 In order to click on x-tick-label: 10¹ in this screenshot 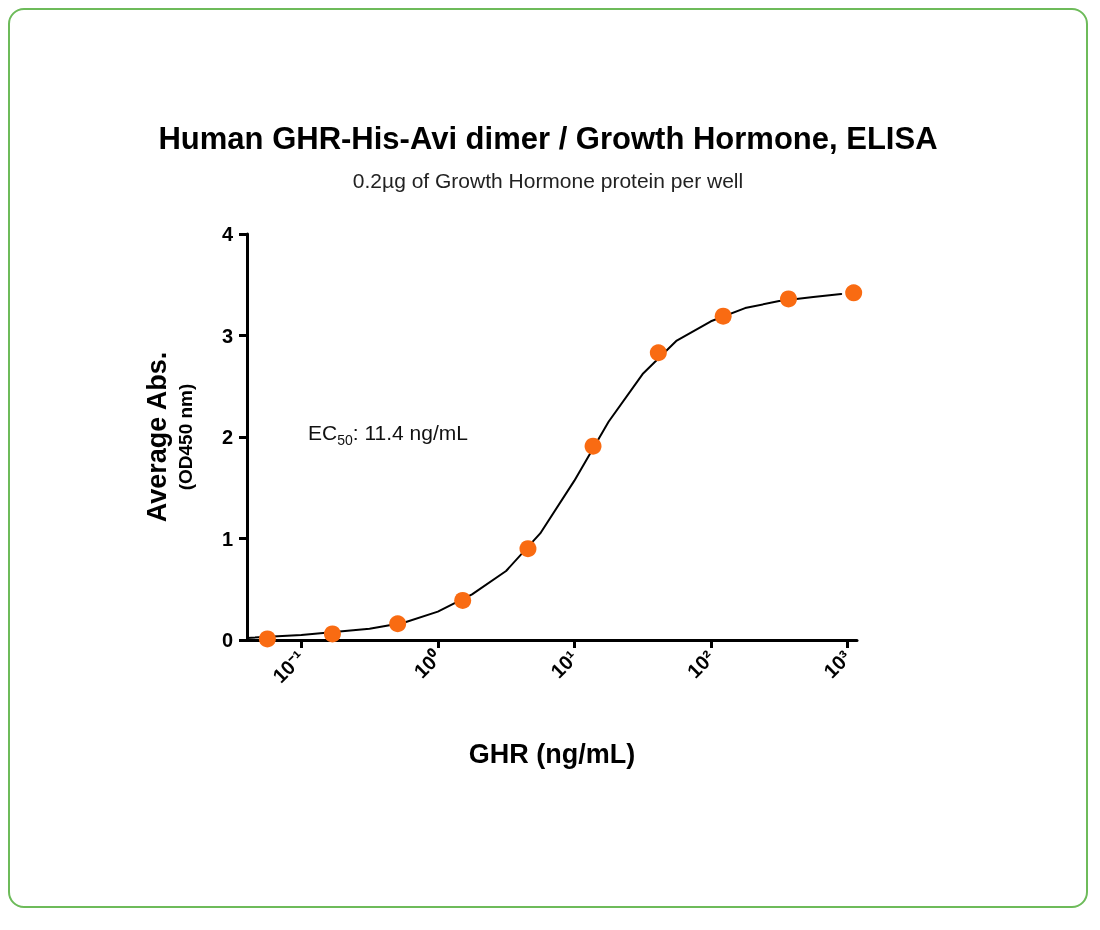, I will do `click(564, 664)`.